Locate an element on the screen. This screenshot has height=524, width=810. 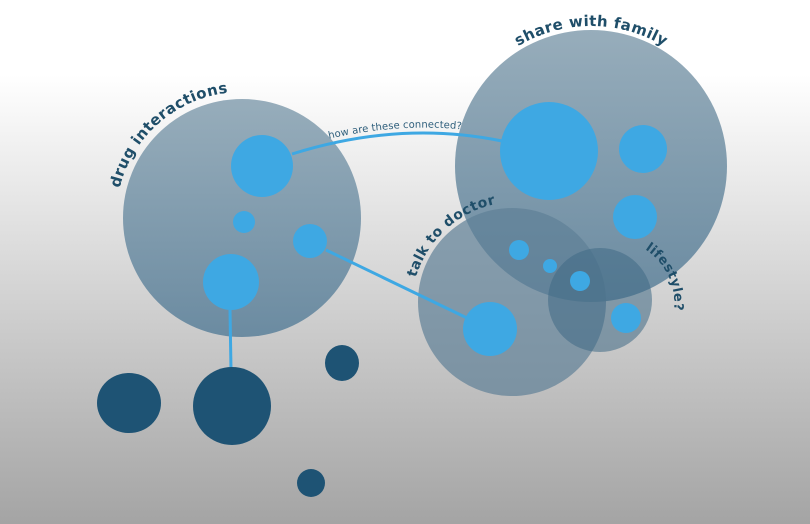
connection-line-drug-doctor is located at coordinates (396, 284).